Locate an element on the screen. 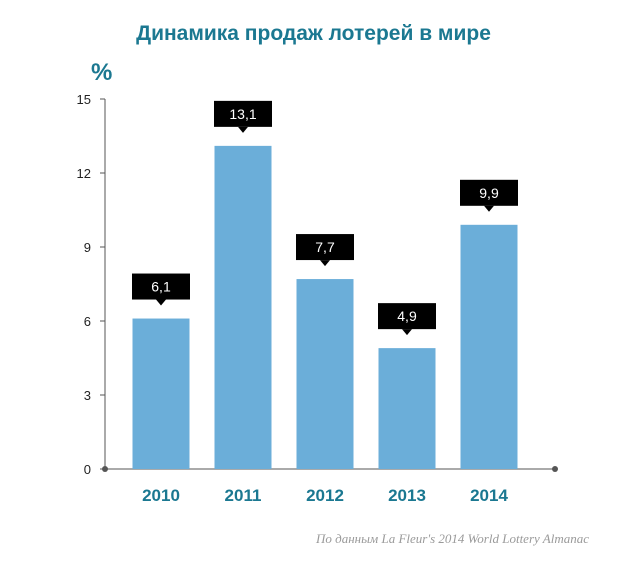 This screenshot has height=564, width=627. x-tick-label: 2010 is located at coordinates (161, 495).